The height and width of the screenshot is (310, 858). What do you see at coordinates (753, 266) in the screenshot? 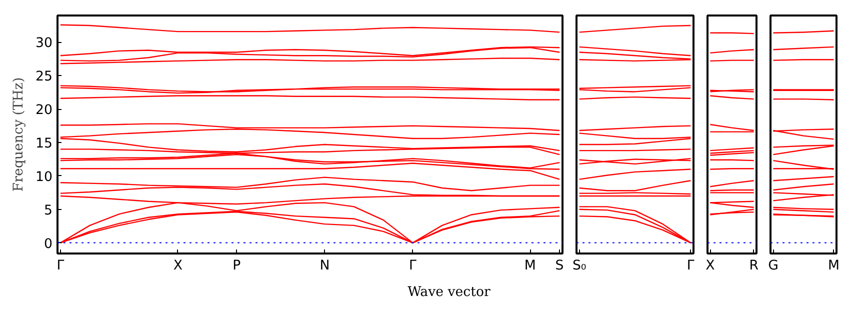
I see `x-tick-label: R` at bounding box center [753, 266].